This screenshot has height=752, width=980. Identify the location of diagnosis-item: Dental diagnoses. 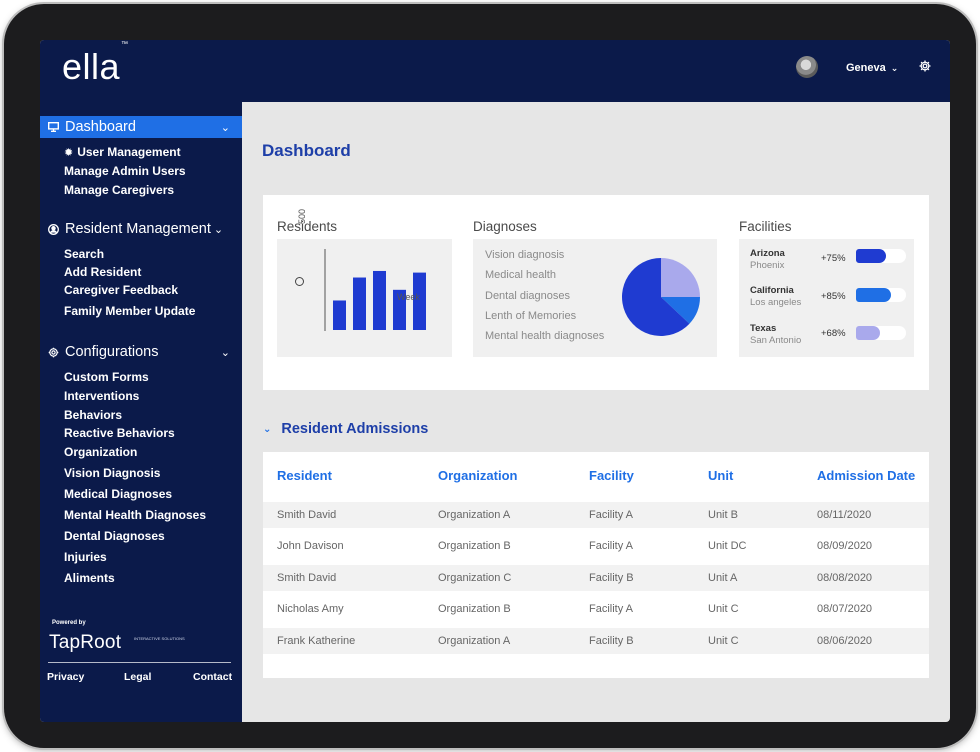
(528, 296).